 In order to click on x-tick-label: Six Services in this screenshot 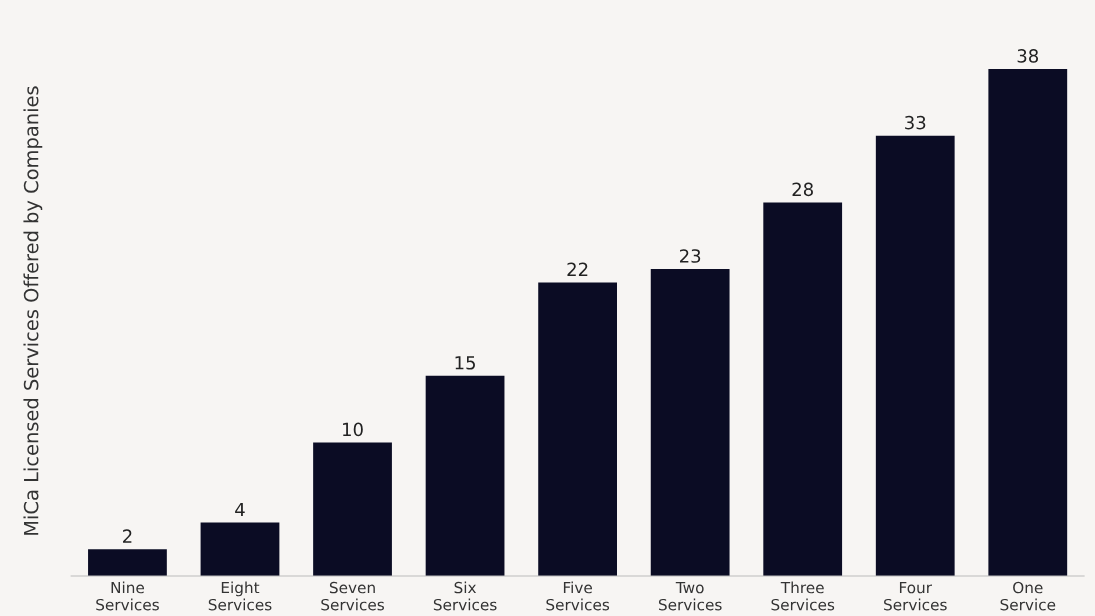, I will do `click(465, 596)`.